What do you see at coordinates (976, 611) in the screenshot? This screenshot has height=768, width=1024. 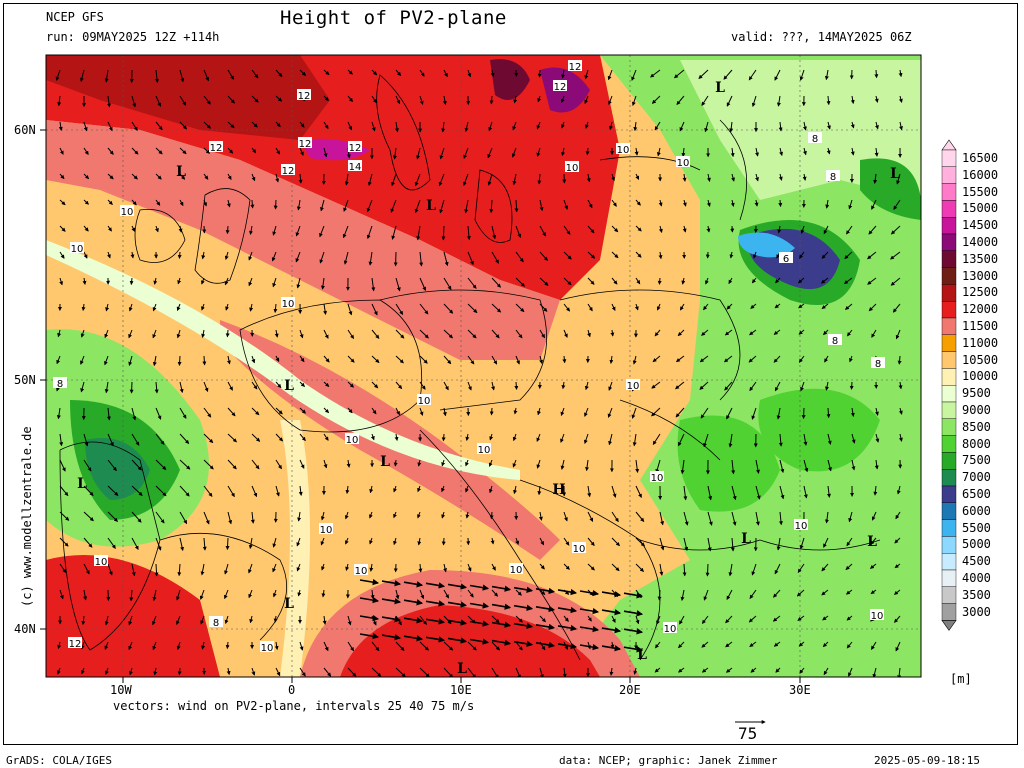 I see `legend-level-label: 3000` at bounding box center [976, 611].